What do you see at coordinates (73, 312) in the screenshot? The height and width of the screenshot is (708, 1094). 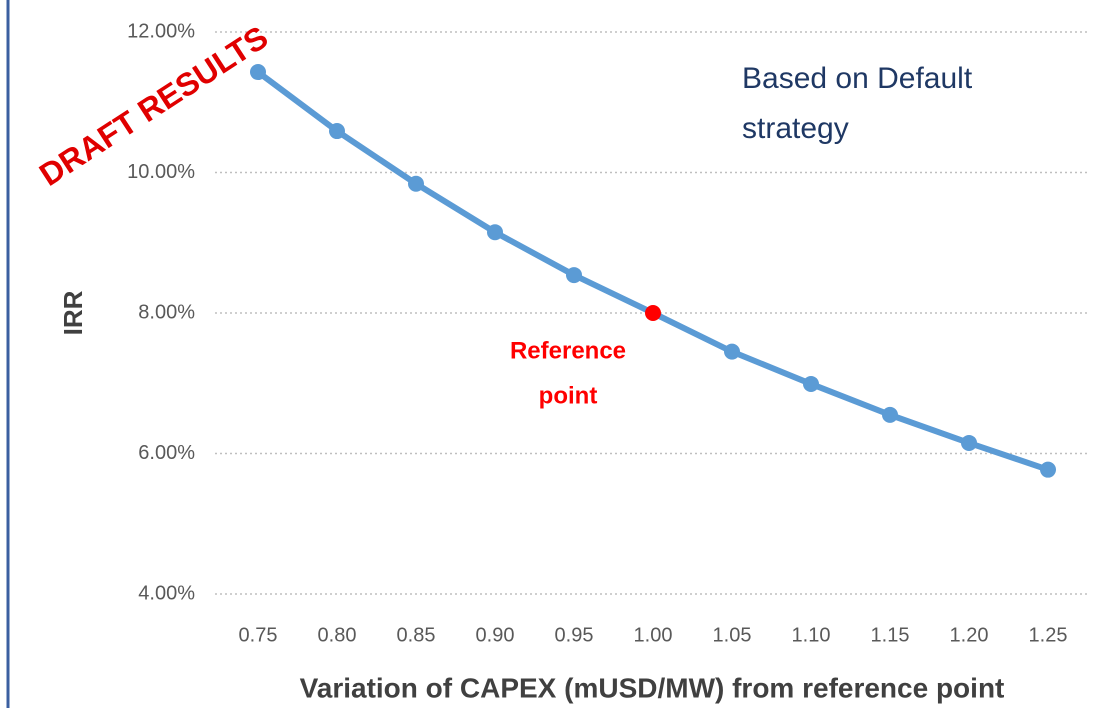 I see `y-axis-label: IRR` at bounding box center [73, 312].